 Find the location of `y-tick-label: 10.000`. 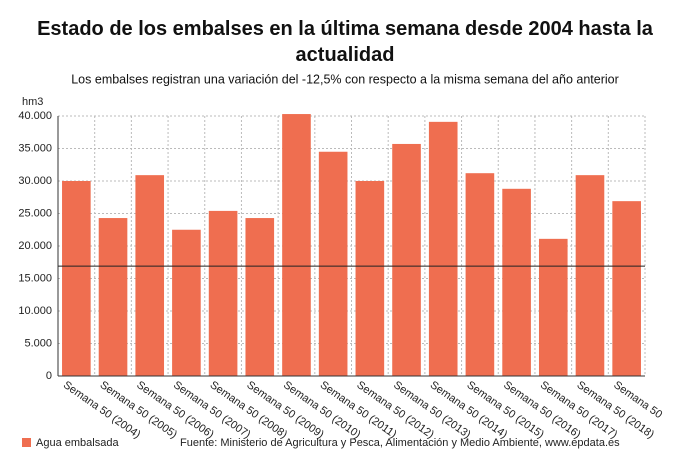

y-tick-label: 10.000 is located at coordinates (35, 311).